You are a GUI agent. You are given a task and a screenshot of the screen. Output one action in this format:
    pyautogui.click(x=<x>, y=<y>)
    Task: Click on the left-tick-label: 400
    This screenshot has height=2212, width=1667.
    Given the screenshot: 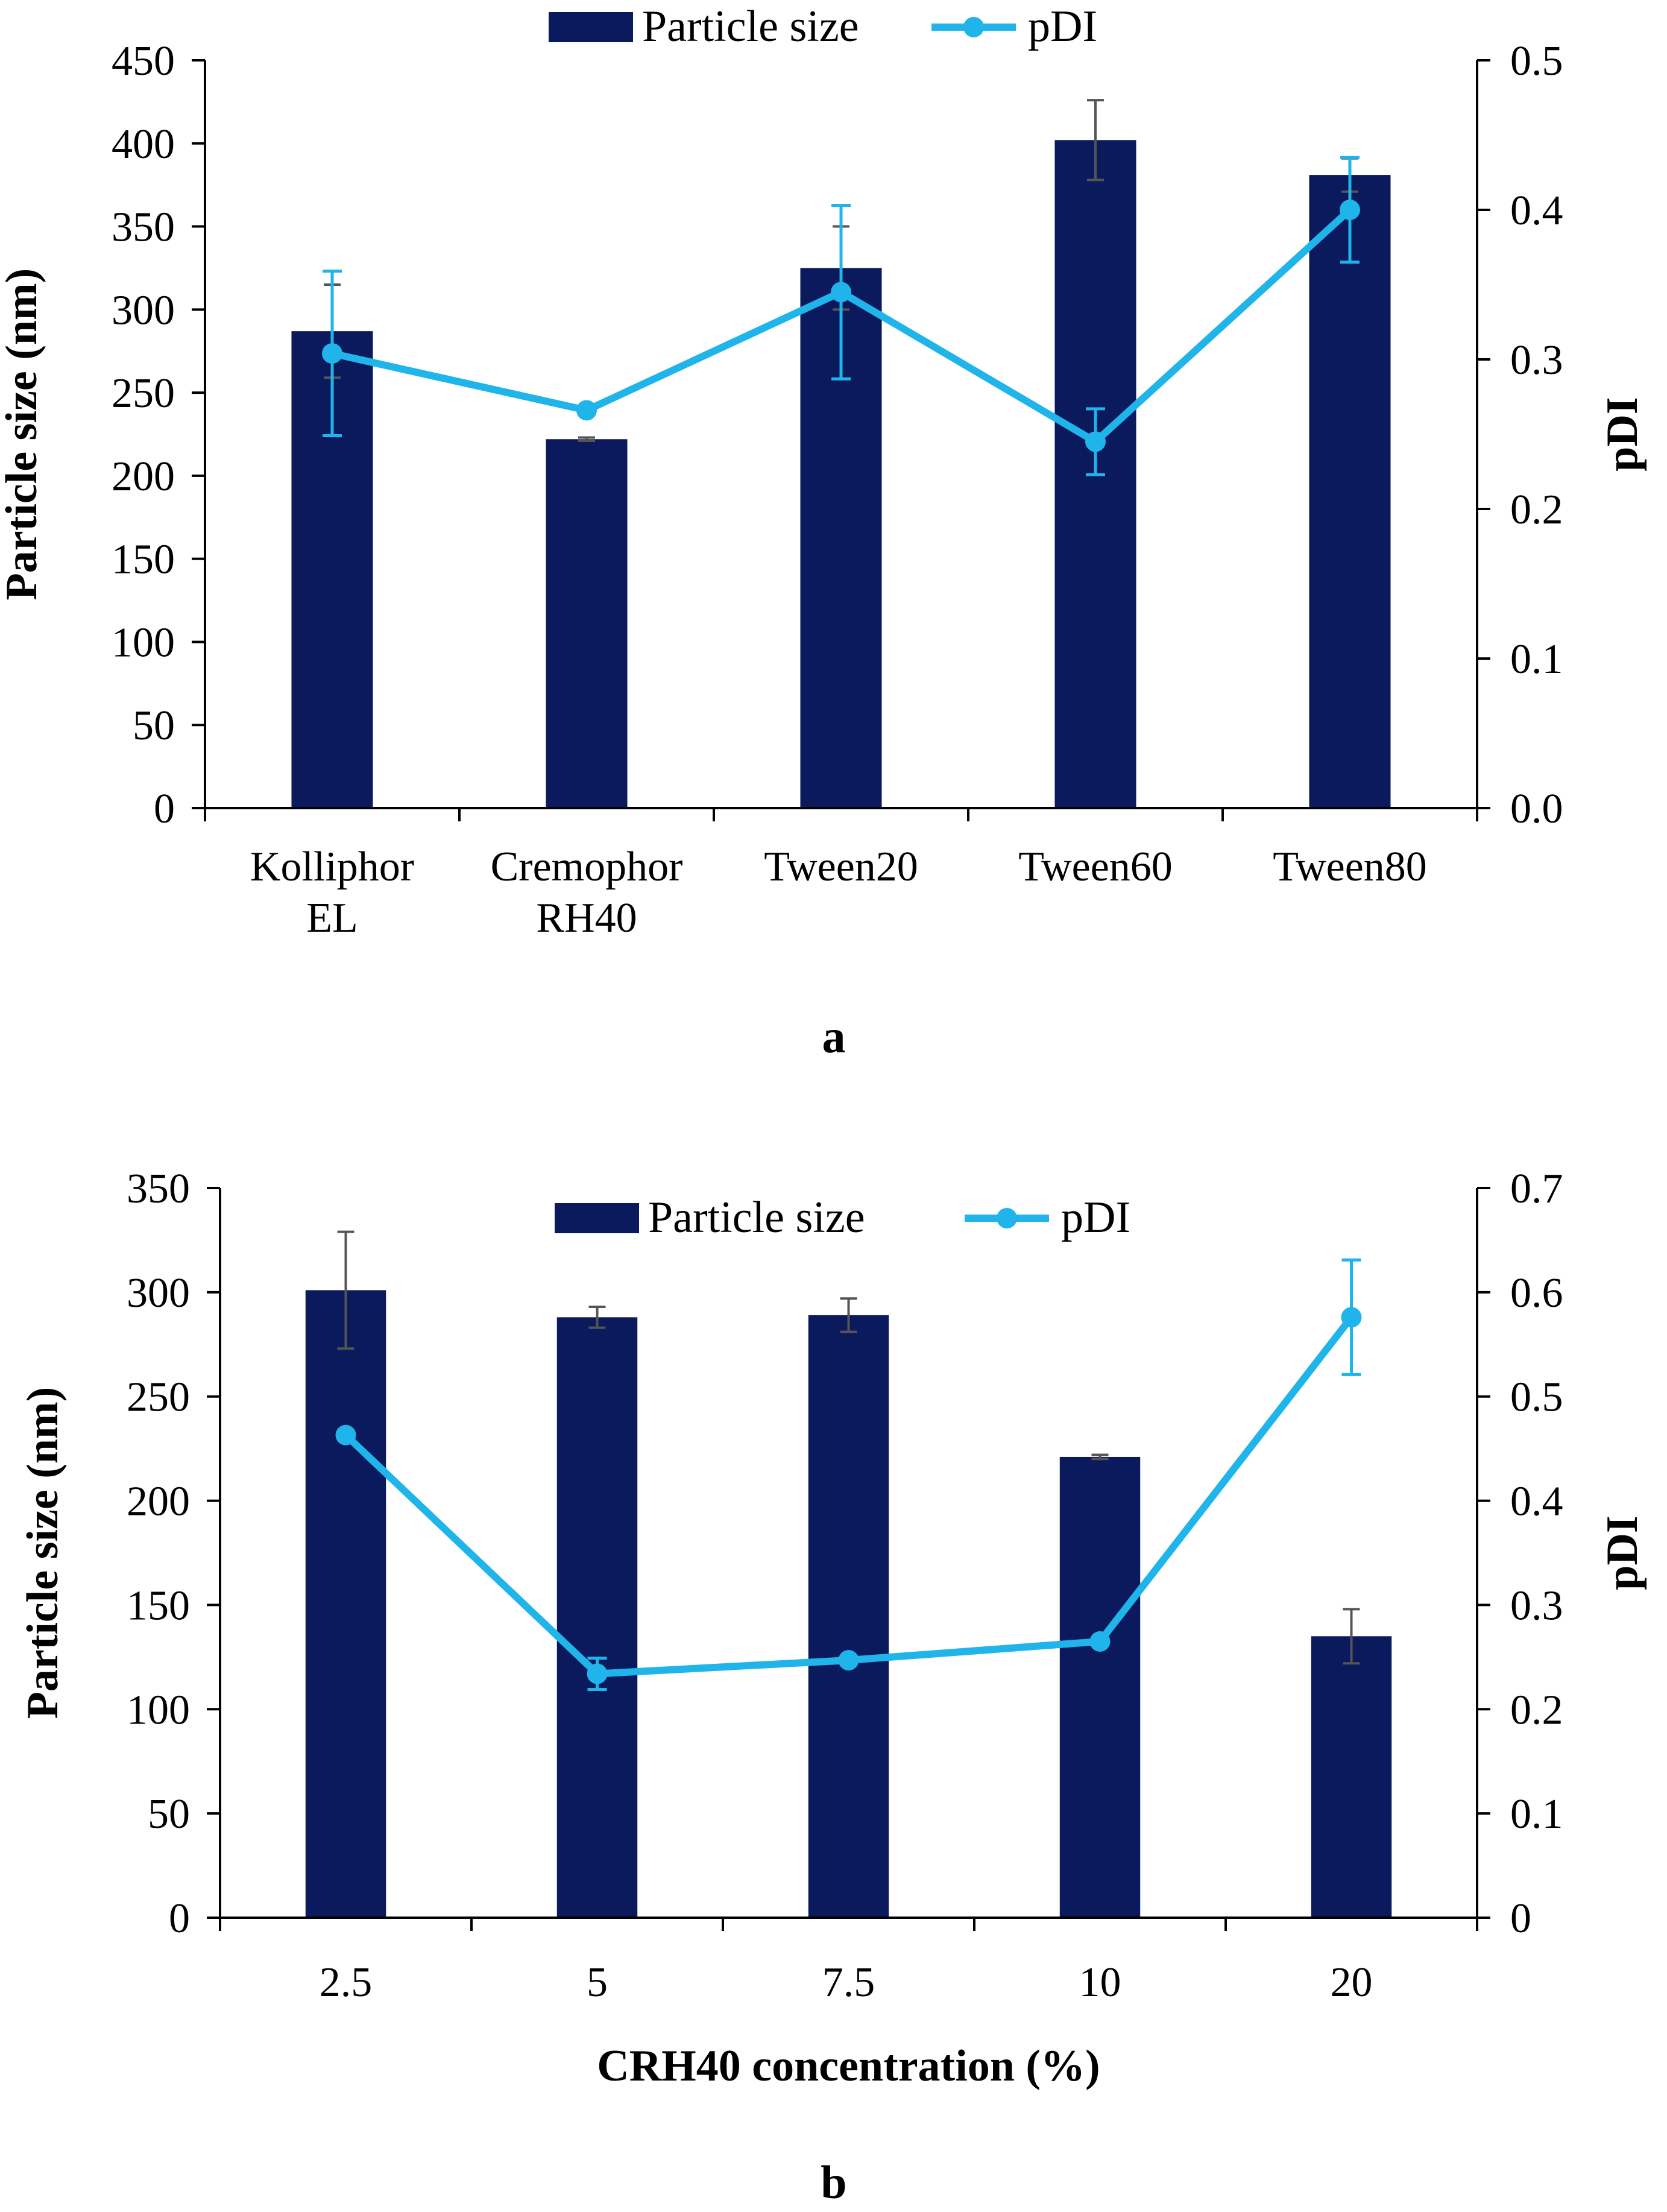 What is the action you would take?
    pyautogui.click(x=143, y=144)
    